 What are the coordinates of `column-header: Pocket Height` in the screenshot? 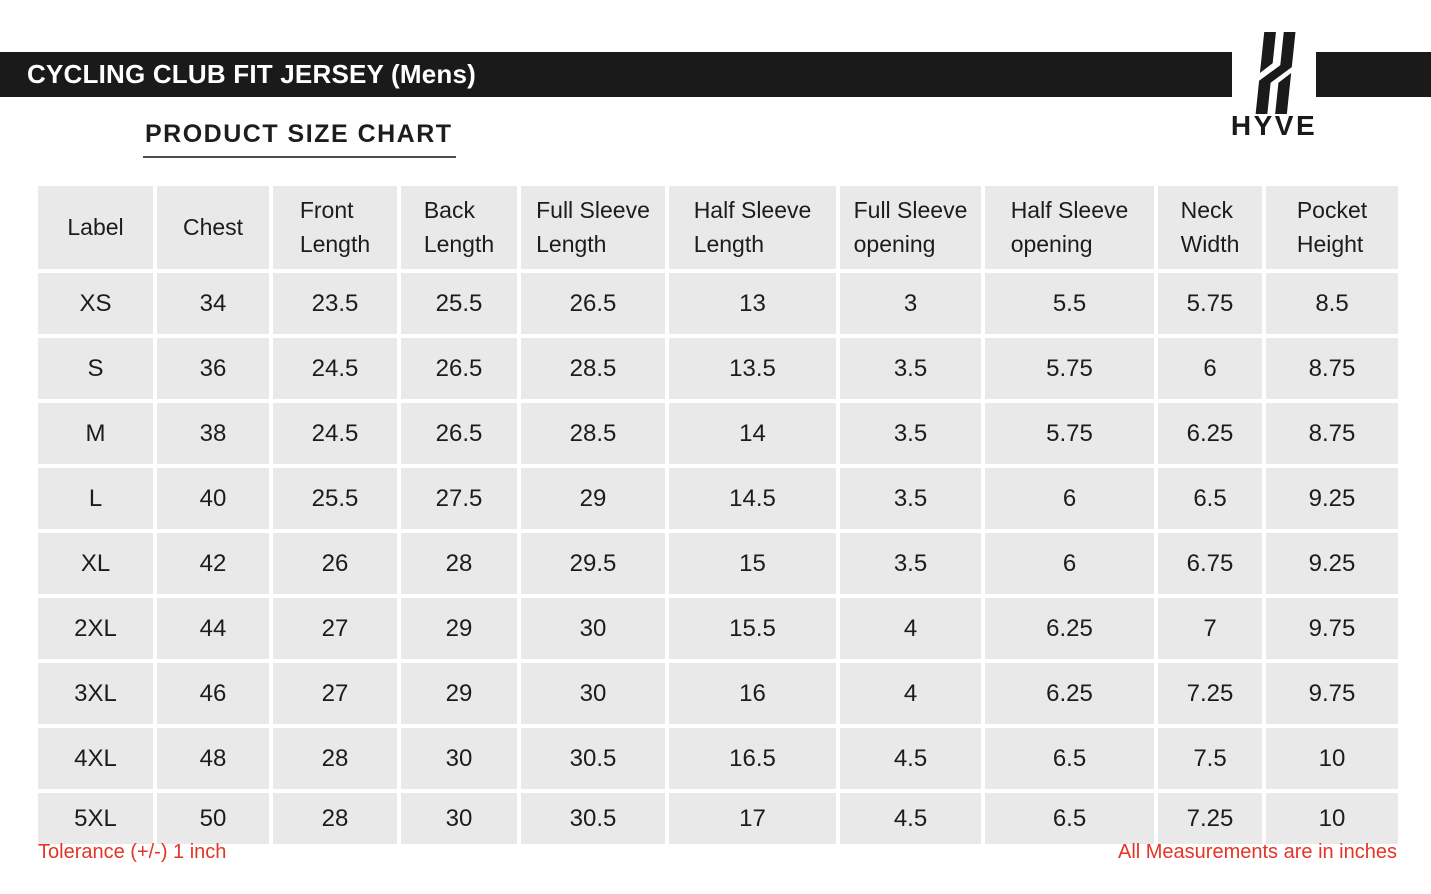 It's located at (1332, 227).